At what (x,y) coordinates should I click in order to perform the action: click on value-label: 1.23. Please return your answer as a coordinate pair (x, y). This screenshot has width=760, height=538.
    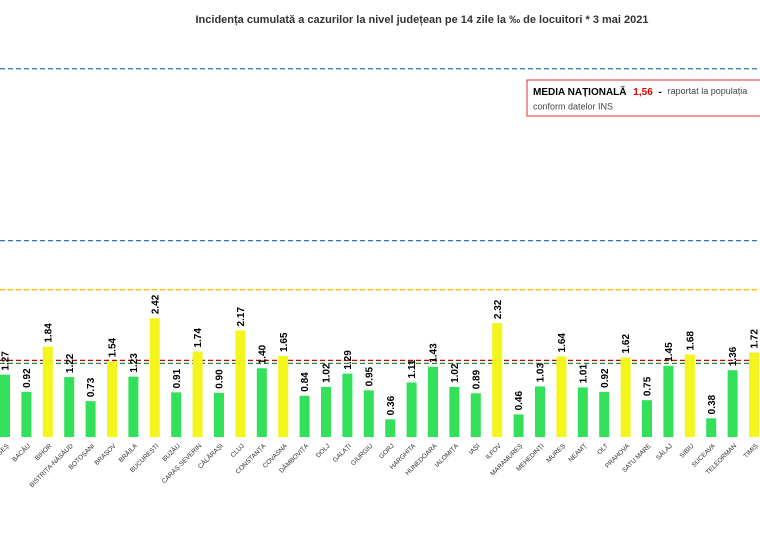
    Looking at the image, I should click on (134, 363).